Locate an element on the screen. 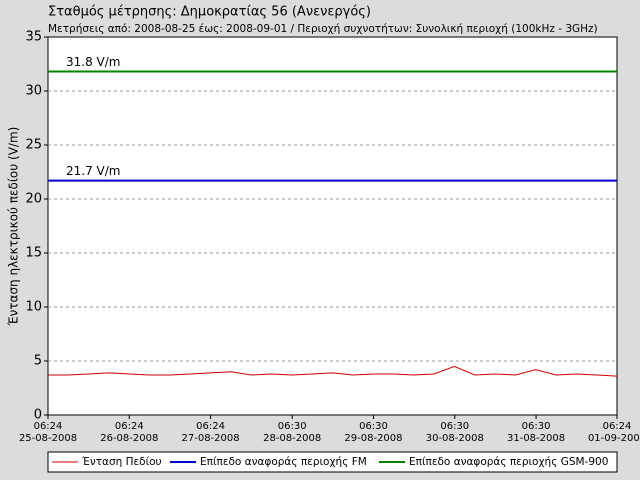  y-axis-label: Ένταση ηλεκτρικού πεδίου (V/m) is located at coordinates (14, 227).